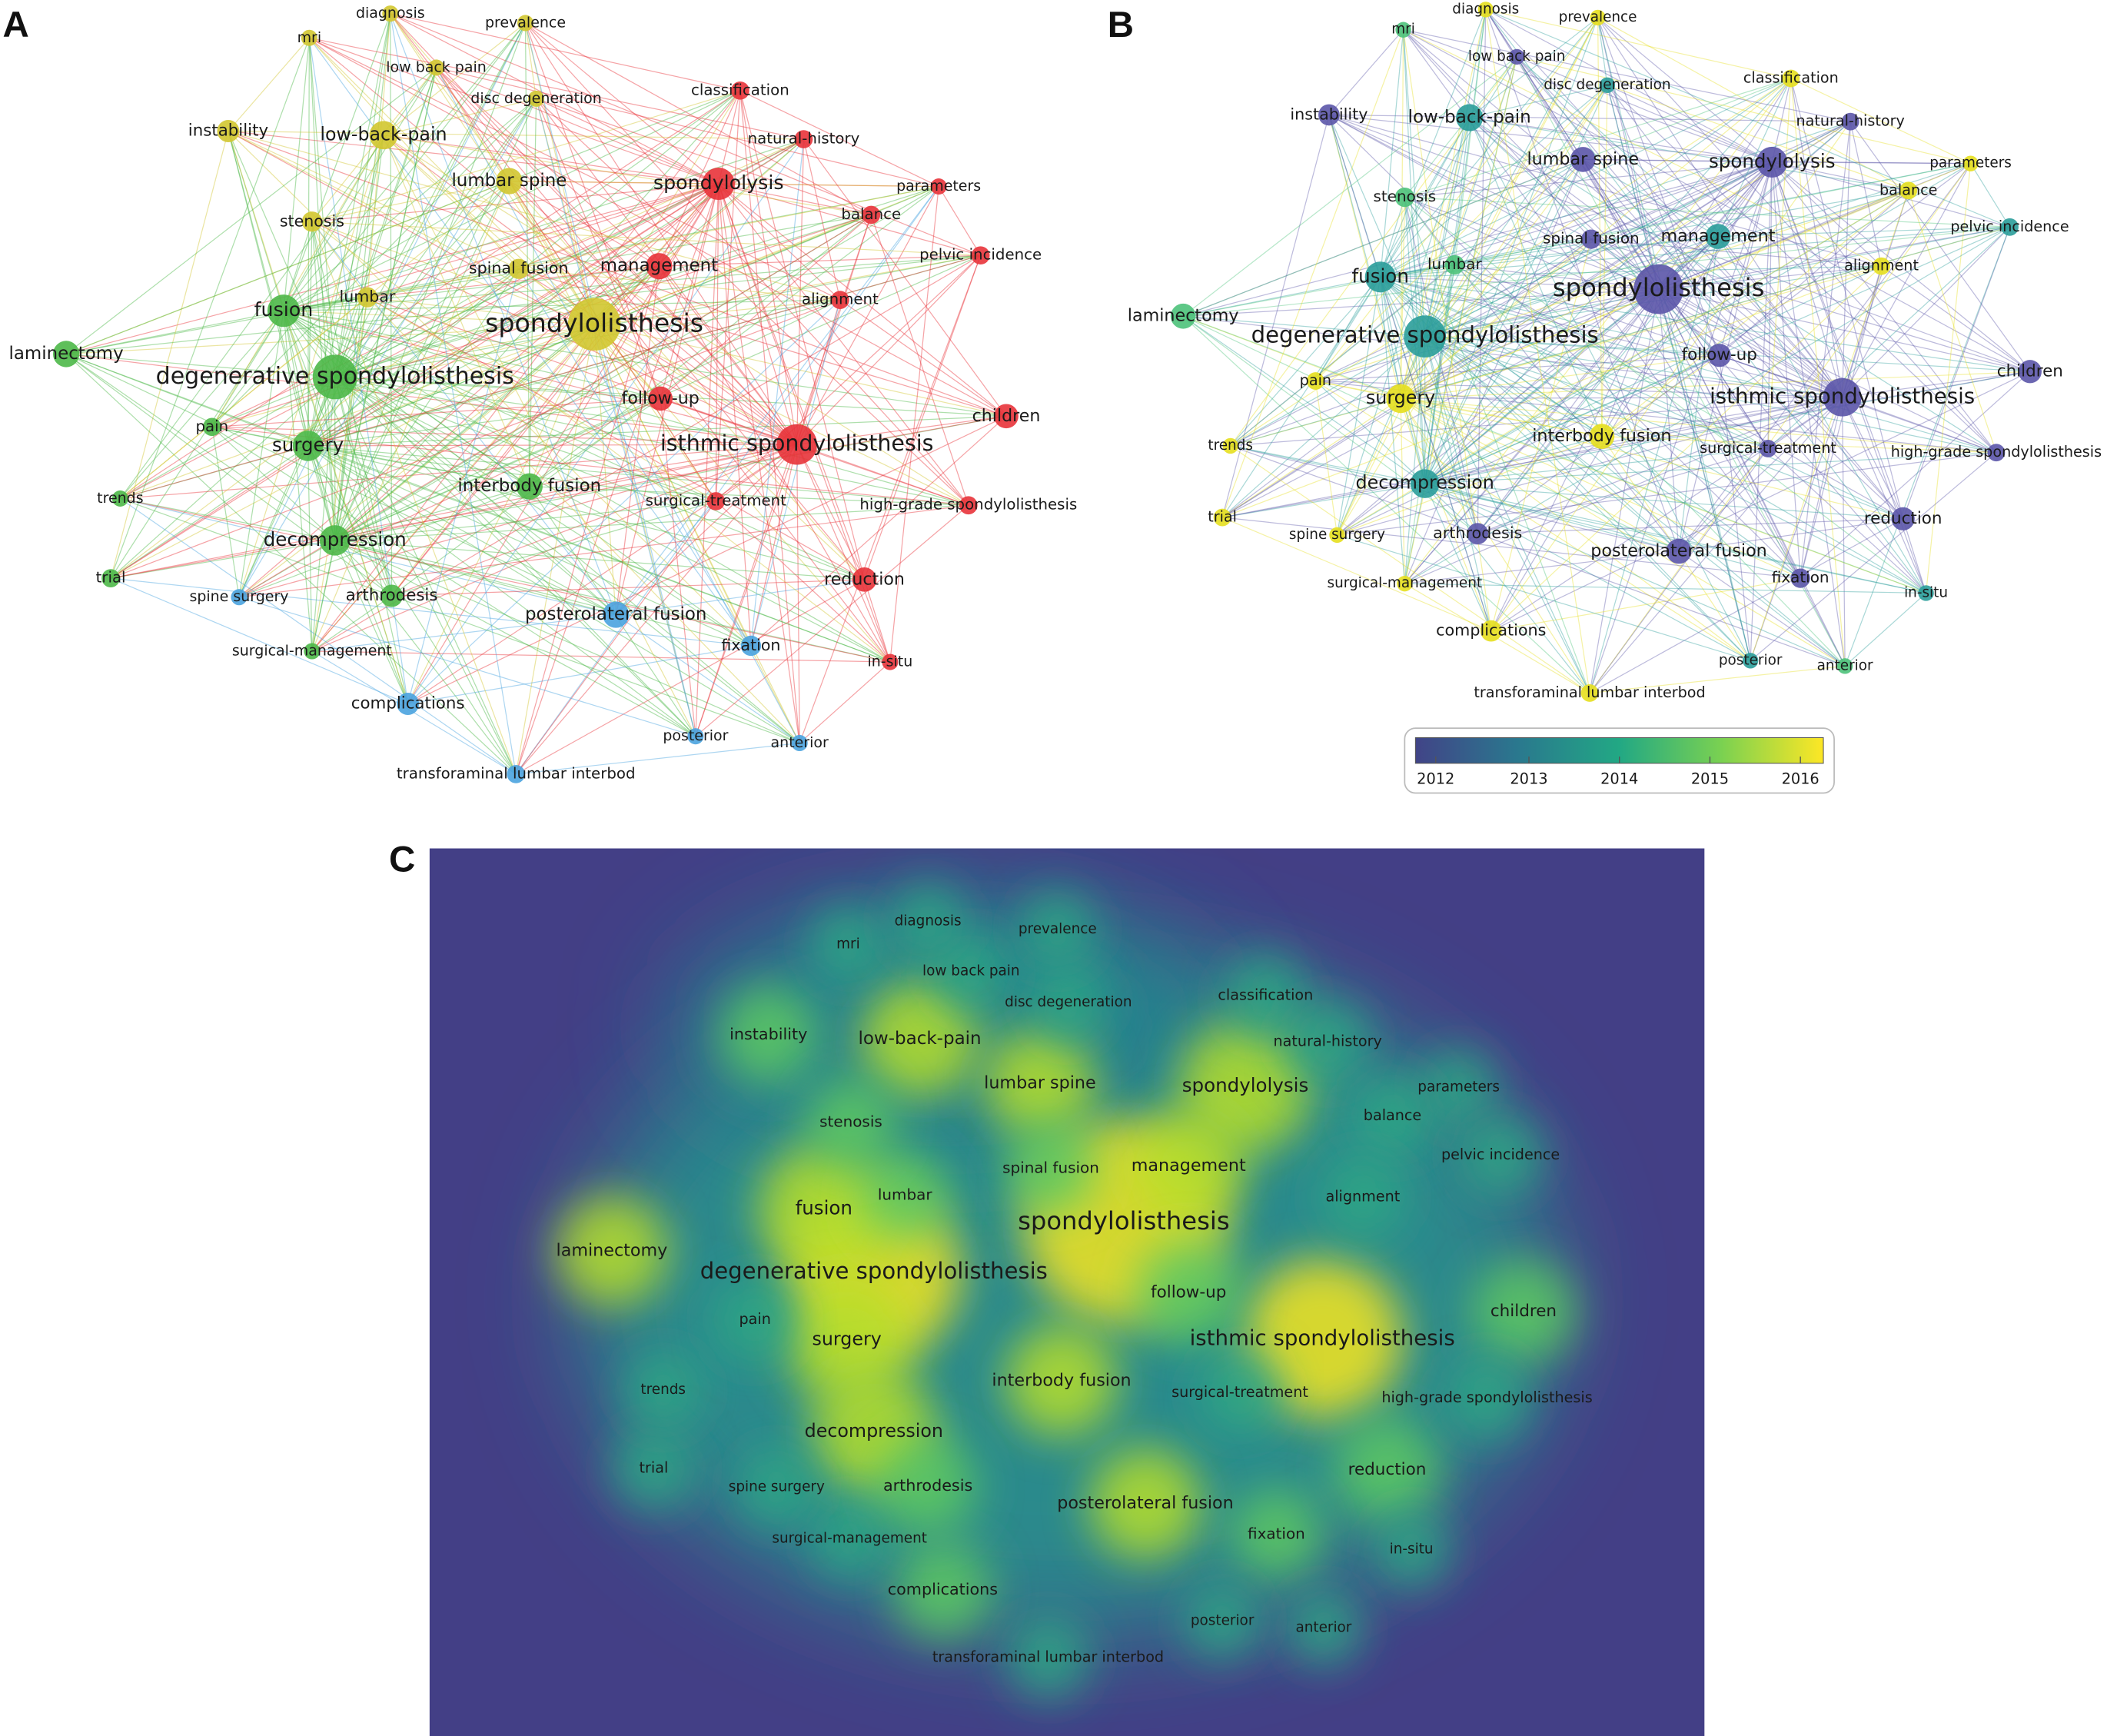 The width and height of the screenshot is (2107, 1736). I want to click on keyword-label: instability, so click(1329, 114).